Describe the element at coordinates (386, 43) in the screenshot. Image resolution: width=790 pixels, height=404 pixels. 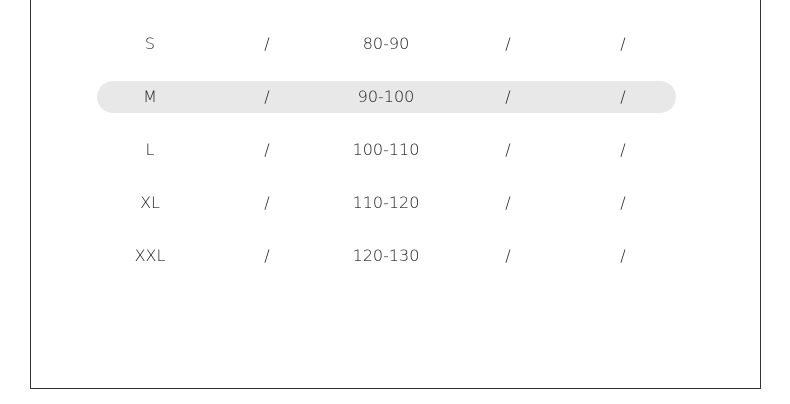
I see `table-cell: 80-90` at that location.